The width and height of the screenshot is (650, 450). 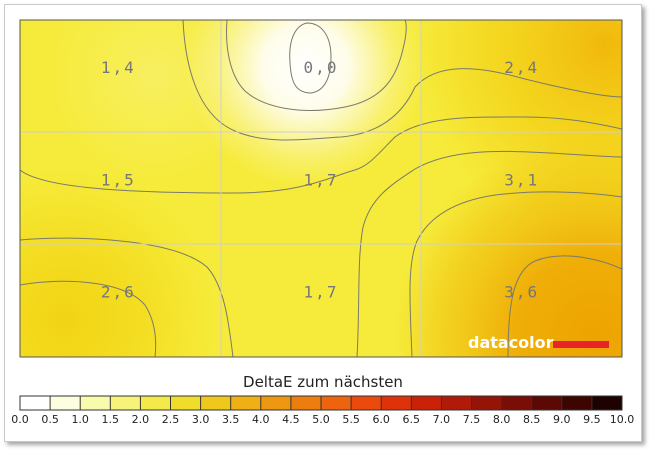 I want to click on legend-title: DeltaE zum nächsten, so click(x=323, y=382).